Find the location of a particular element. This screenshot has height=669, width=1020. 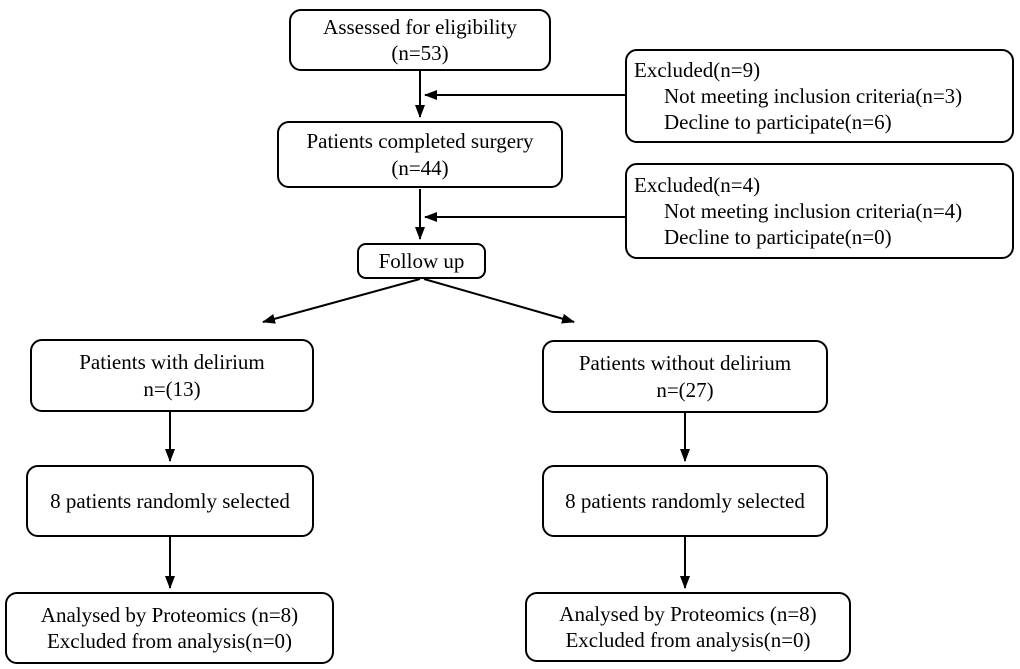

box-text-line: Excluded(n=9) is located at coordinates (697, 69).